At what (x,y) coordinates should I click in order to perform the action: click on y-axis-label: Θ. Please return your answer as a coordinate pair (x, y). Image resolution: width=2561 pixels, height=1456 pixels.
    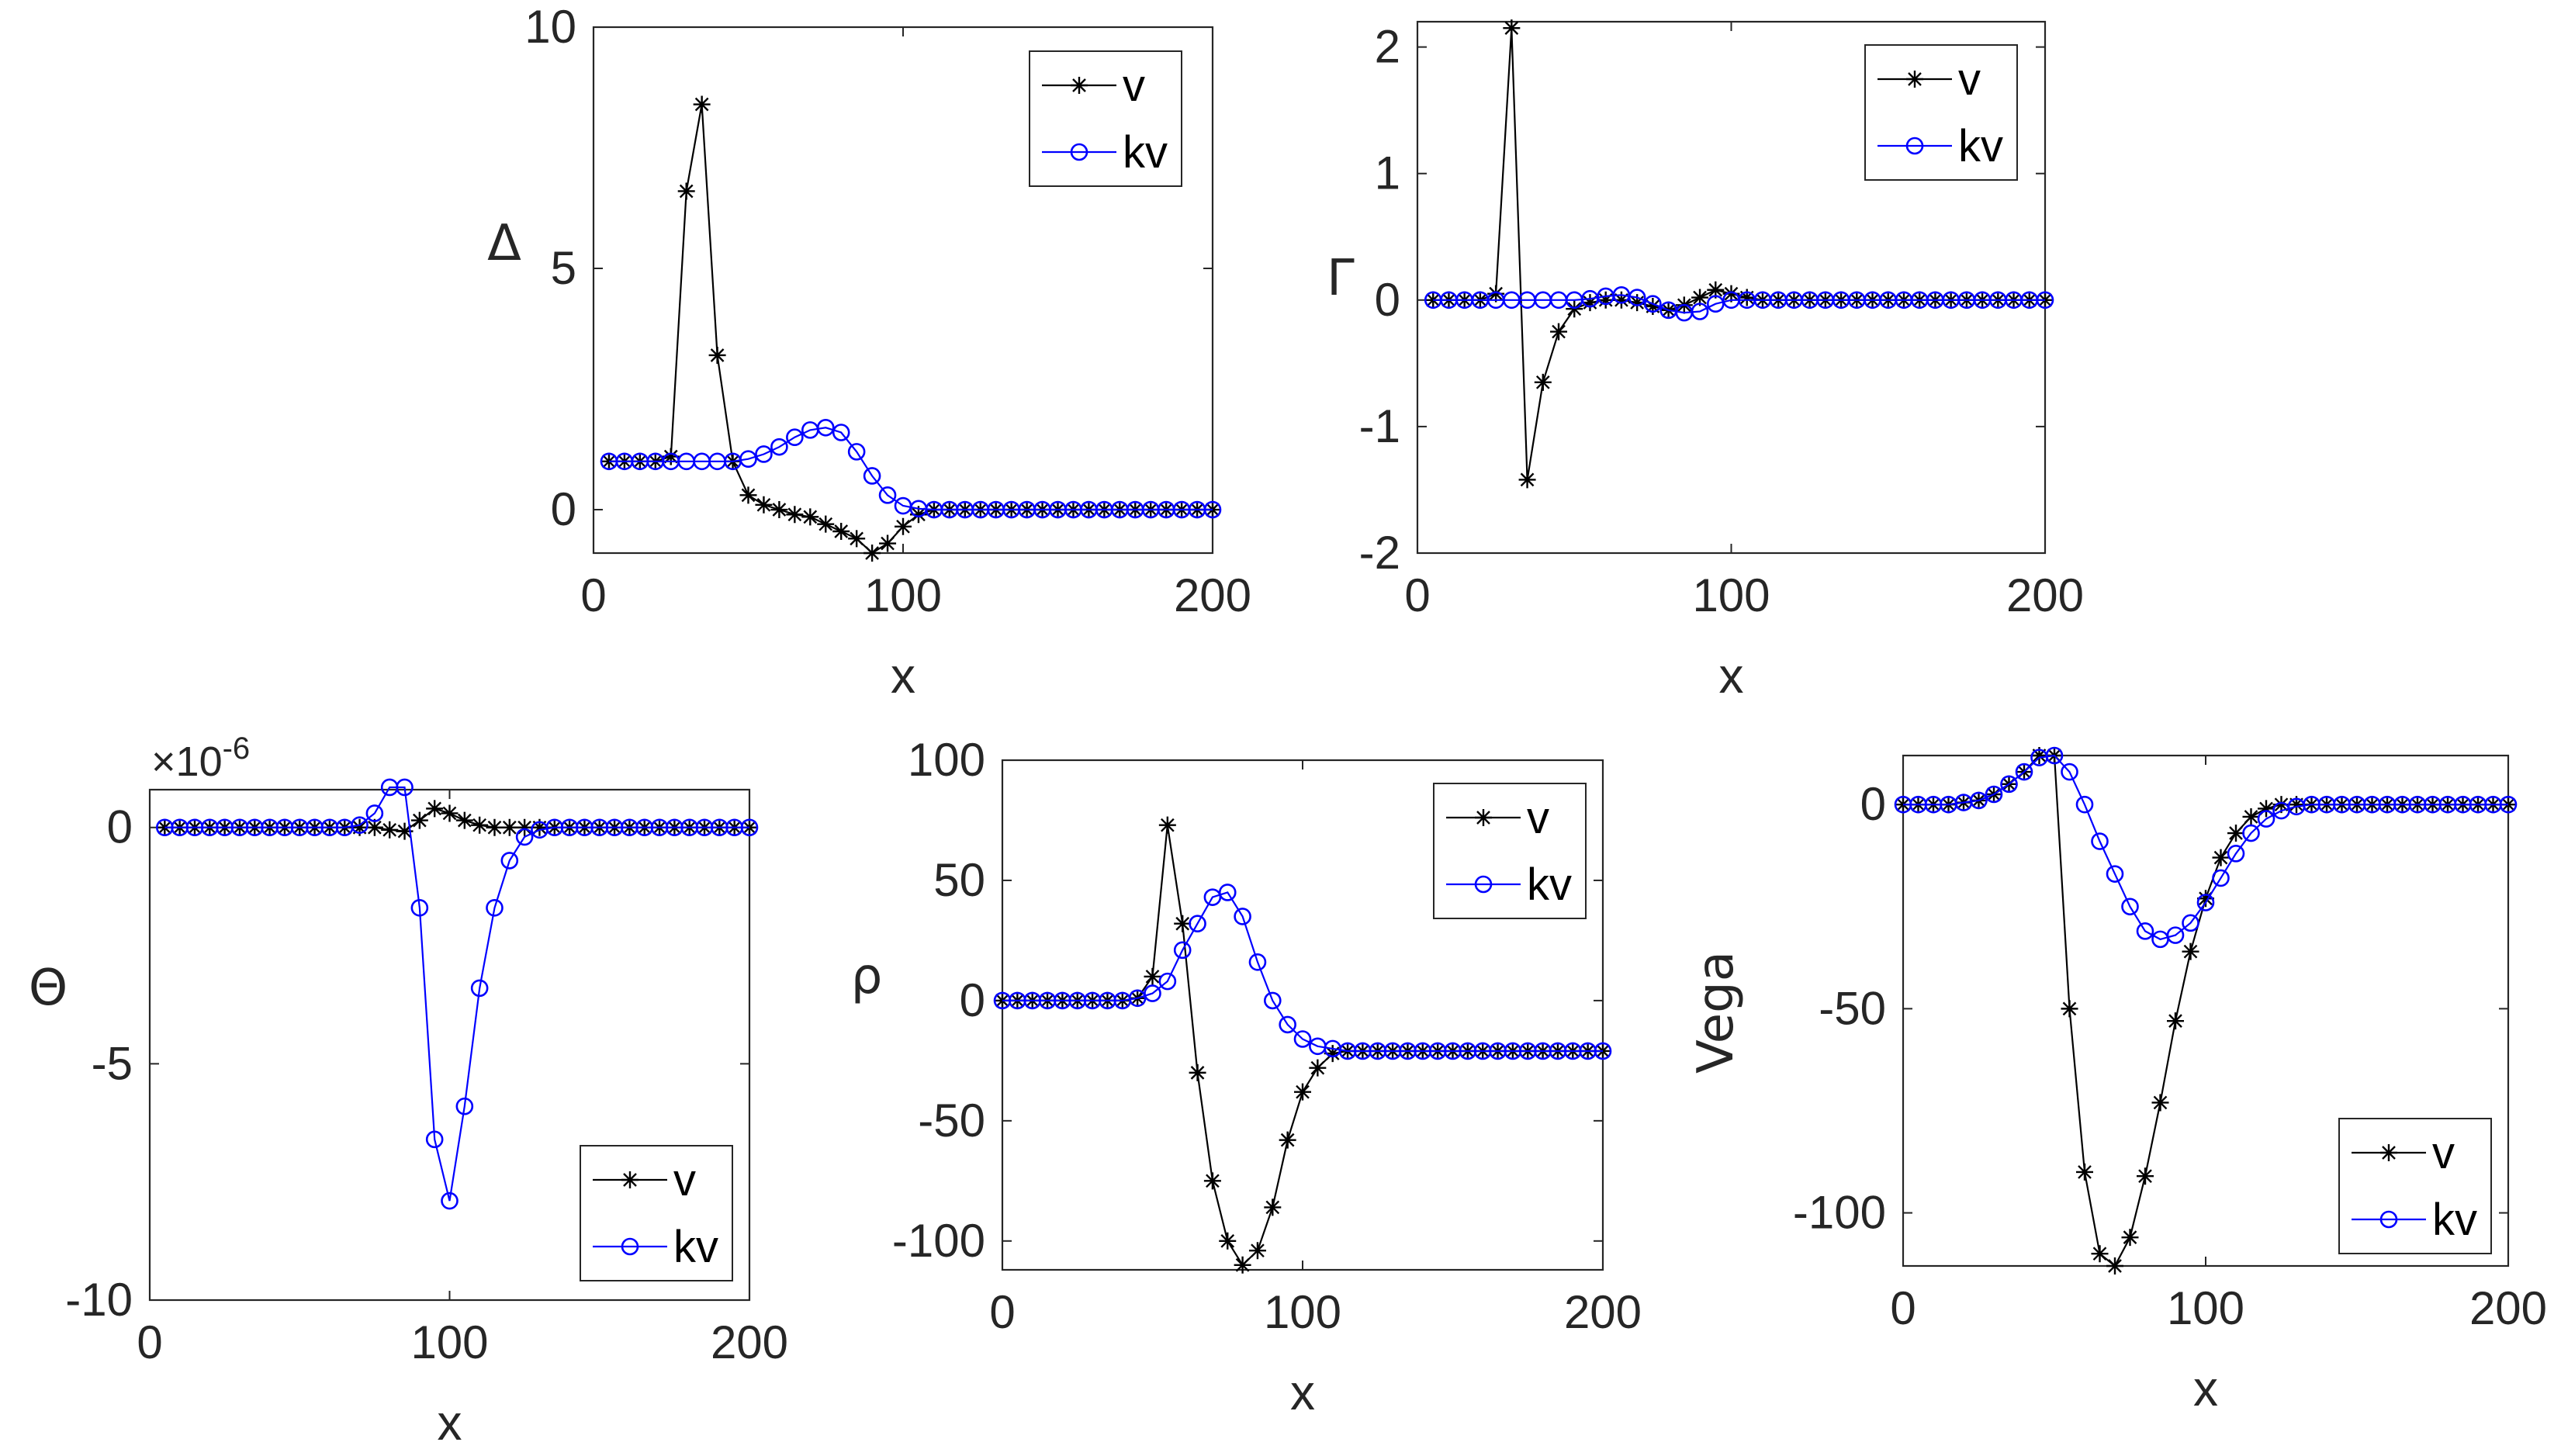
    Looking at the image, I should click on (48, 988).